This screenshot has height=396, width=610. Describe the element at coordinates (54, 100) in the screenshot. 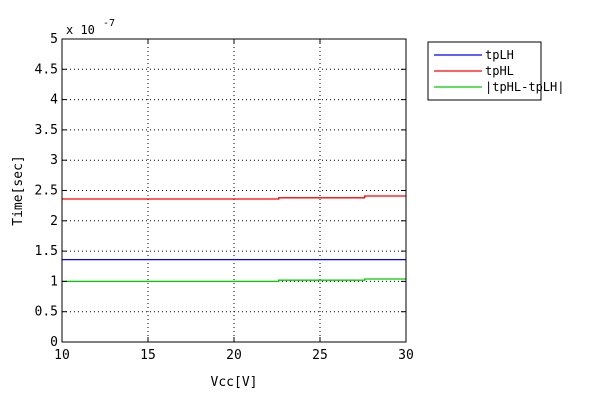

I see `y-tick-label: 4` at that location.